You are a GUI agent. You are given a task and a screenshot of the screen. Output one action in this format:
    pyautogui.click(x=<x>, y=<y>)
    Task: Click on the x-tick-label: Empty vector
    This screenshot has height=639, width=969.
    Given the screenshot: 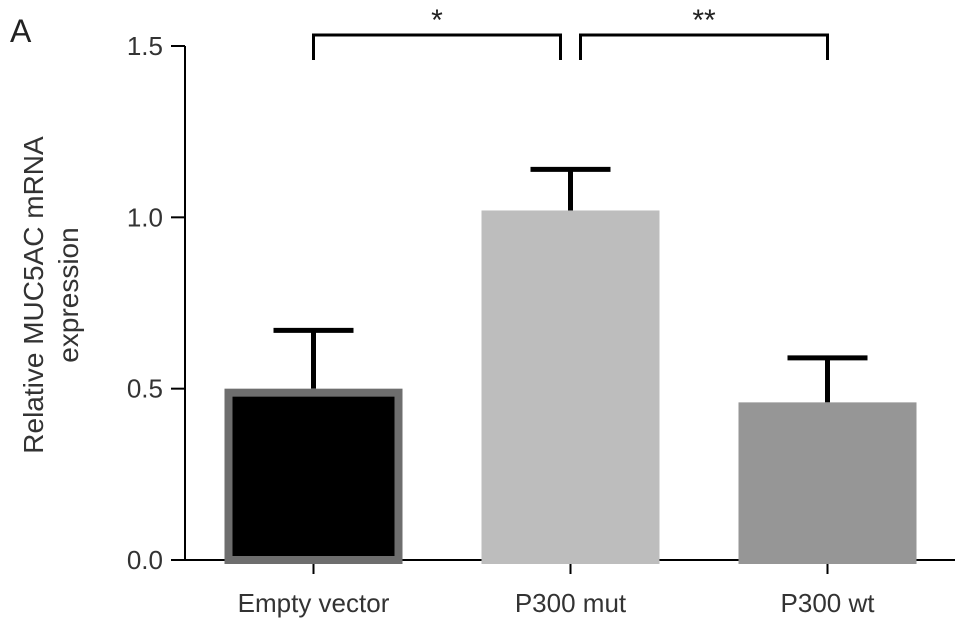 What is the action you would take?
    pyautogui.click(x=314, y=603)
    